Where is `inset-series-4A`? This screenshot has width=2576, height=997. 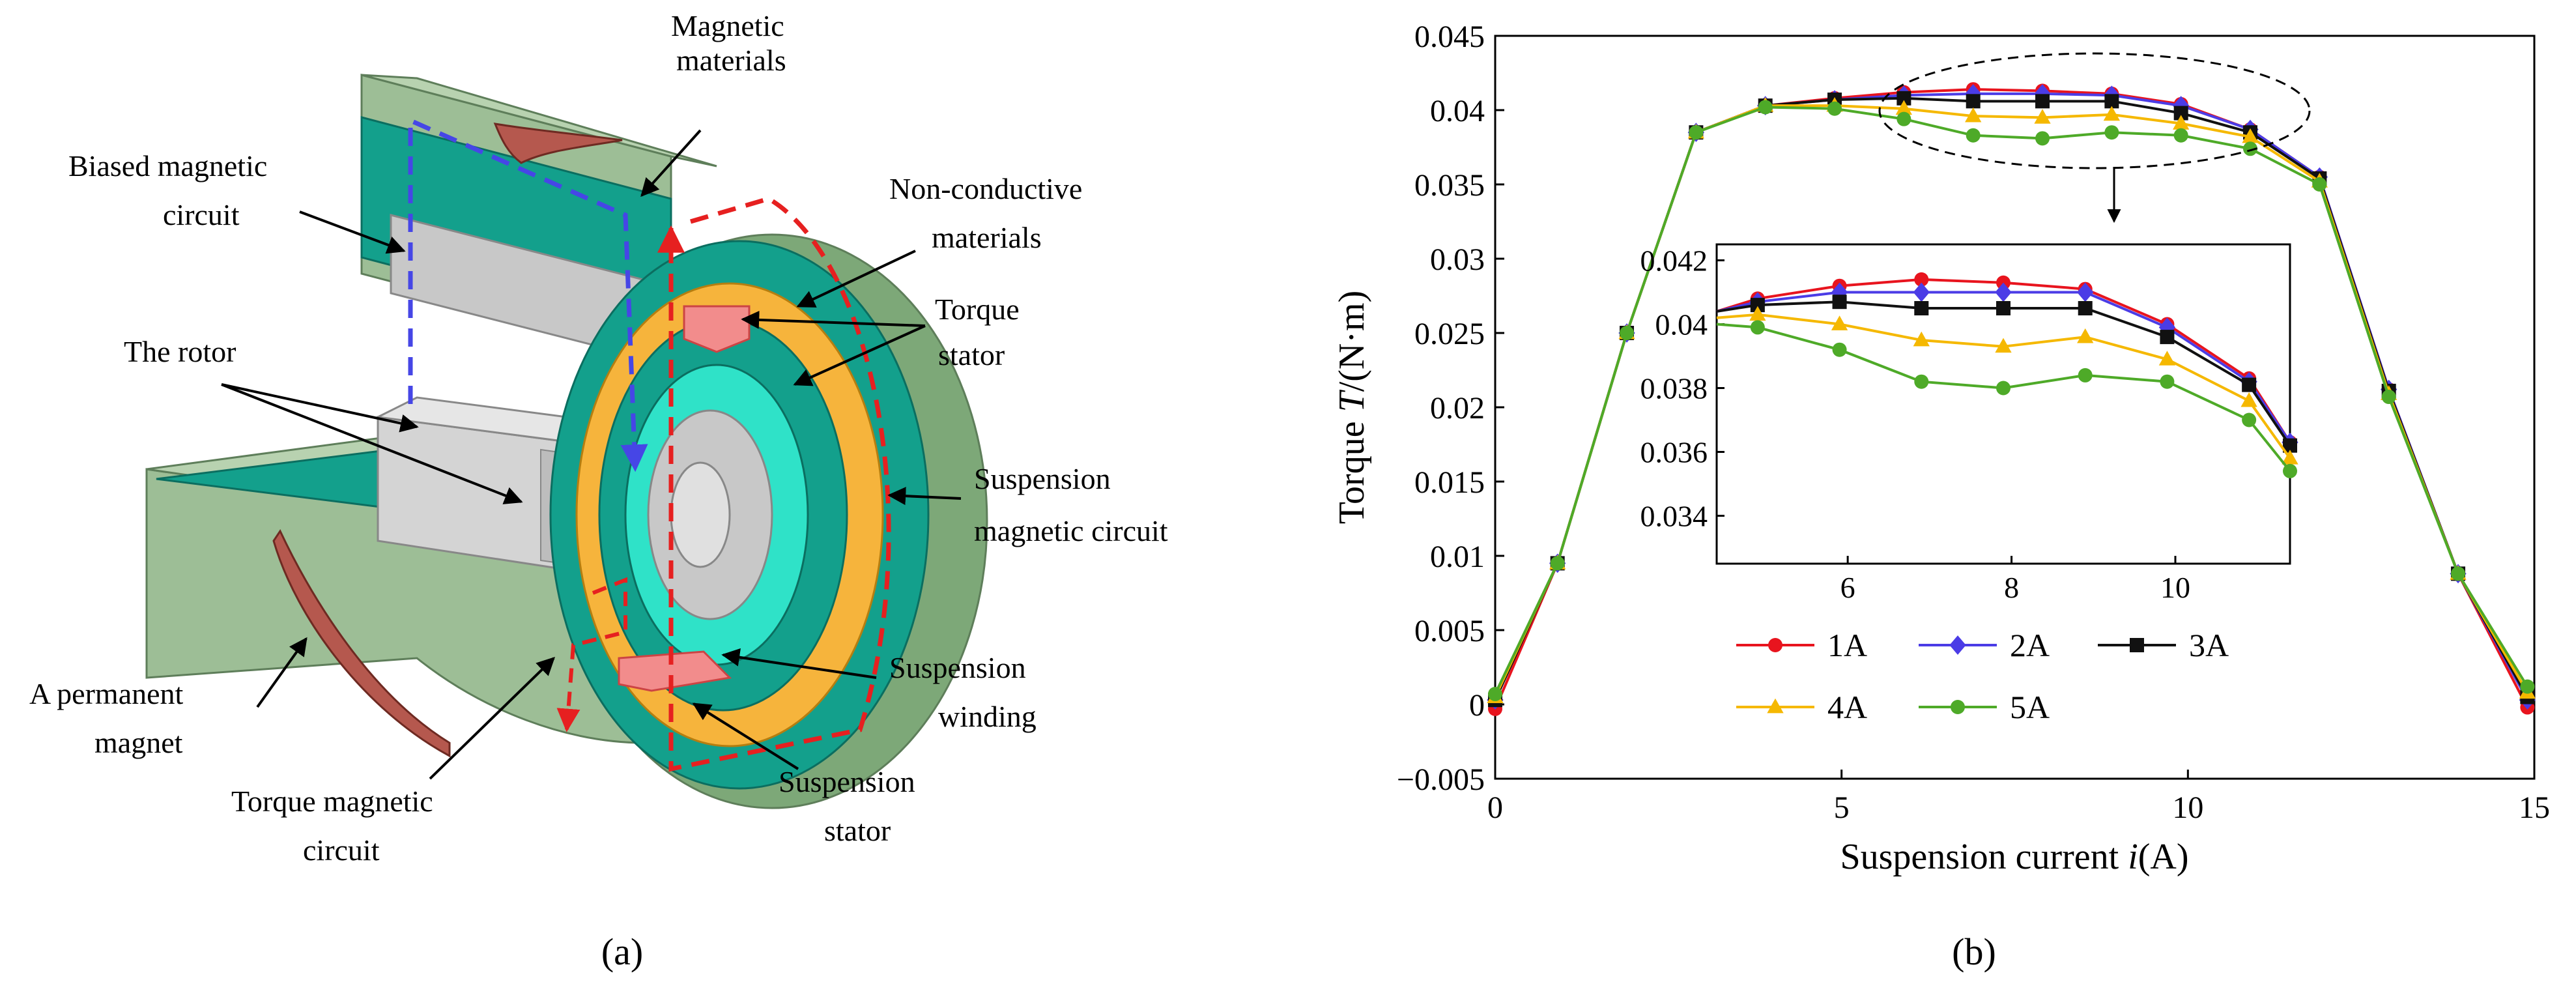
inset-series-4A is located at coordinates (2007, 385).